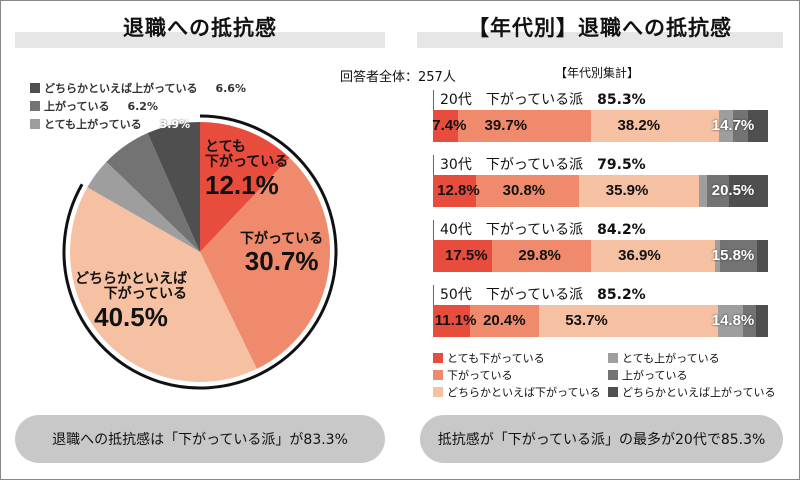 The height and width of the screenshot is (480, 800). I want to click on pie-slice-very-down, so click(245, 187).